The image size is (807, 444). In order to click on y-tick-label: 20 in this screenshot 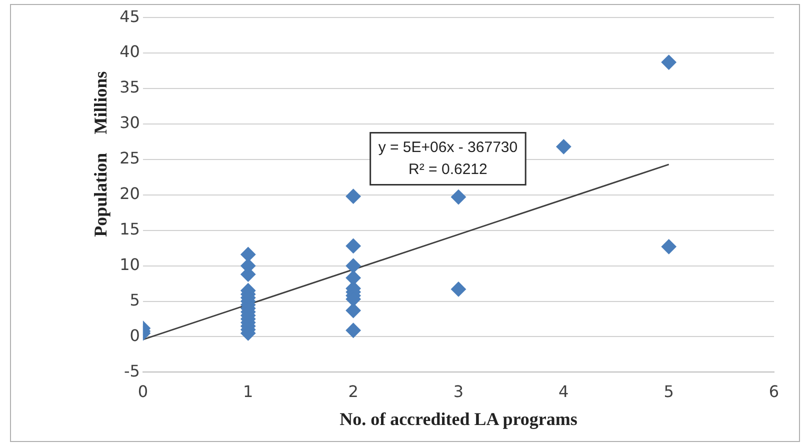, I will do `click(130, 194)`.